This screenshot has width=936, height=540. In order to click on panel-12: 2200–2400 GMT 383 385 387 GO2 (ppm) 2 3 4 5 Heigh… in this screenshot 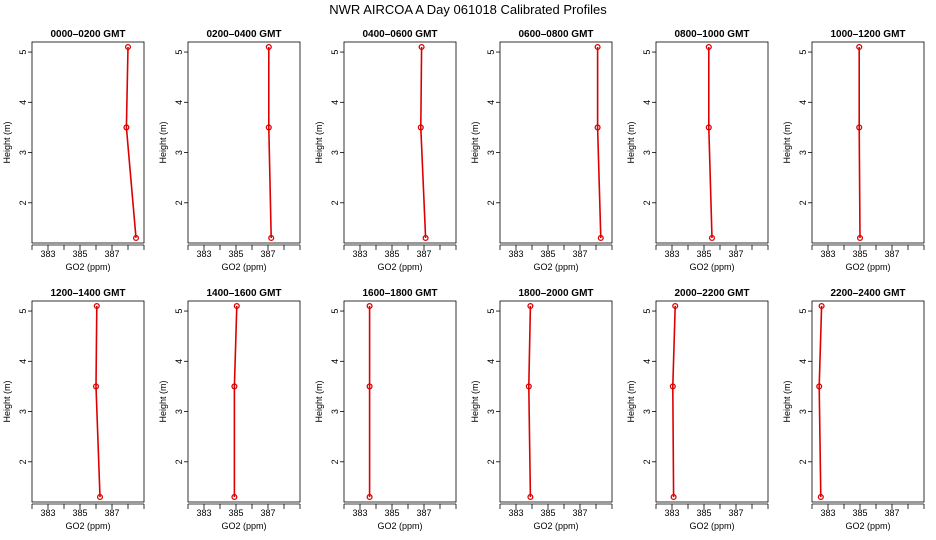, I will do `click(853, 409)`.